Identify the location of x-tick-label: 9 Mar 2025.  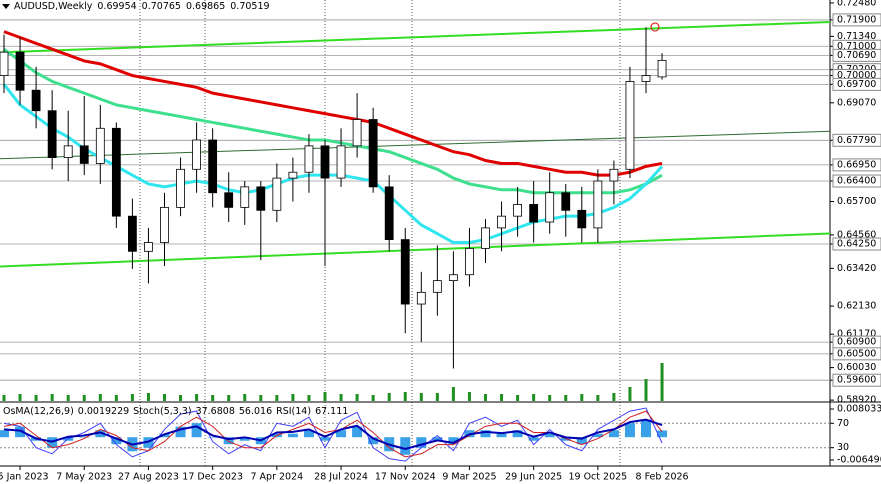
(469, 477).